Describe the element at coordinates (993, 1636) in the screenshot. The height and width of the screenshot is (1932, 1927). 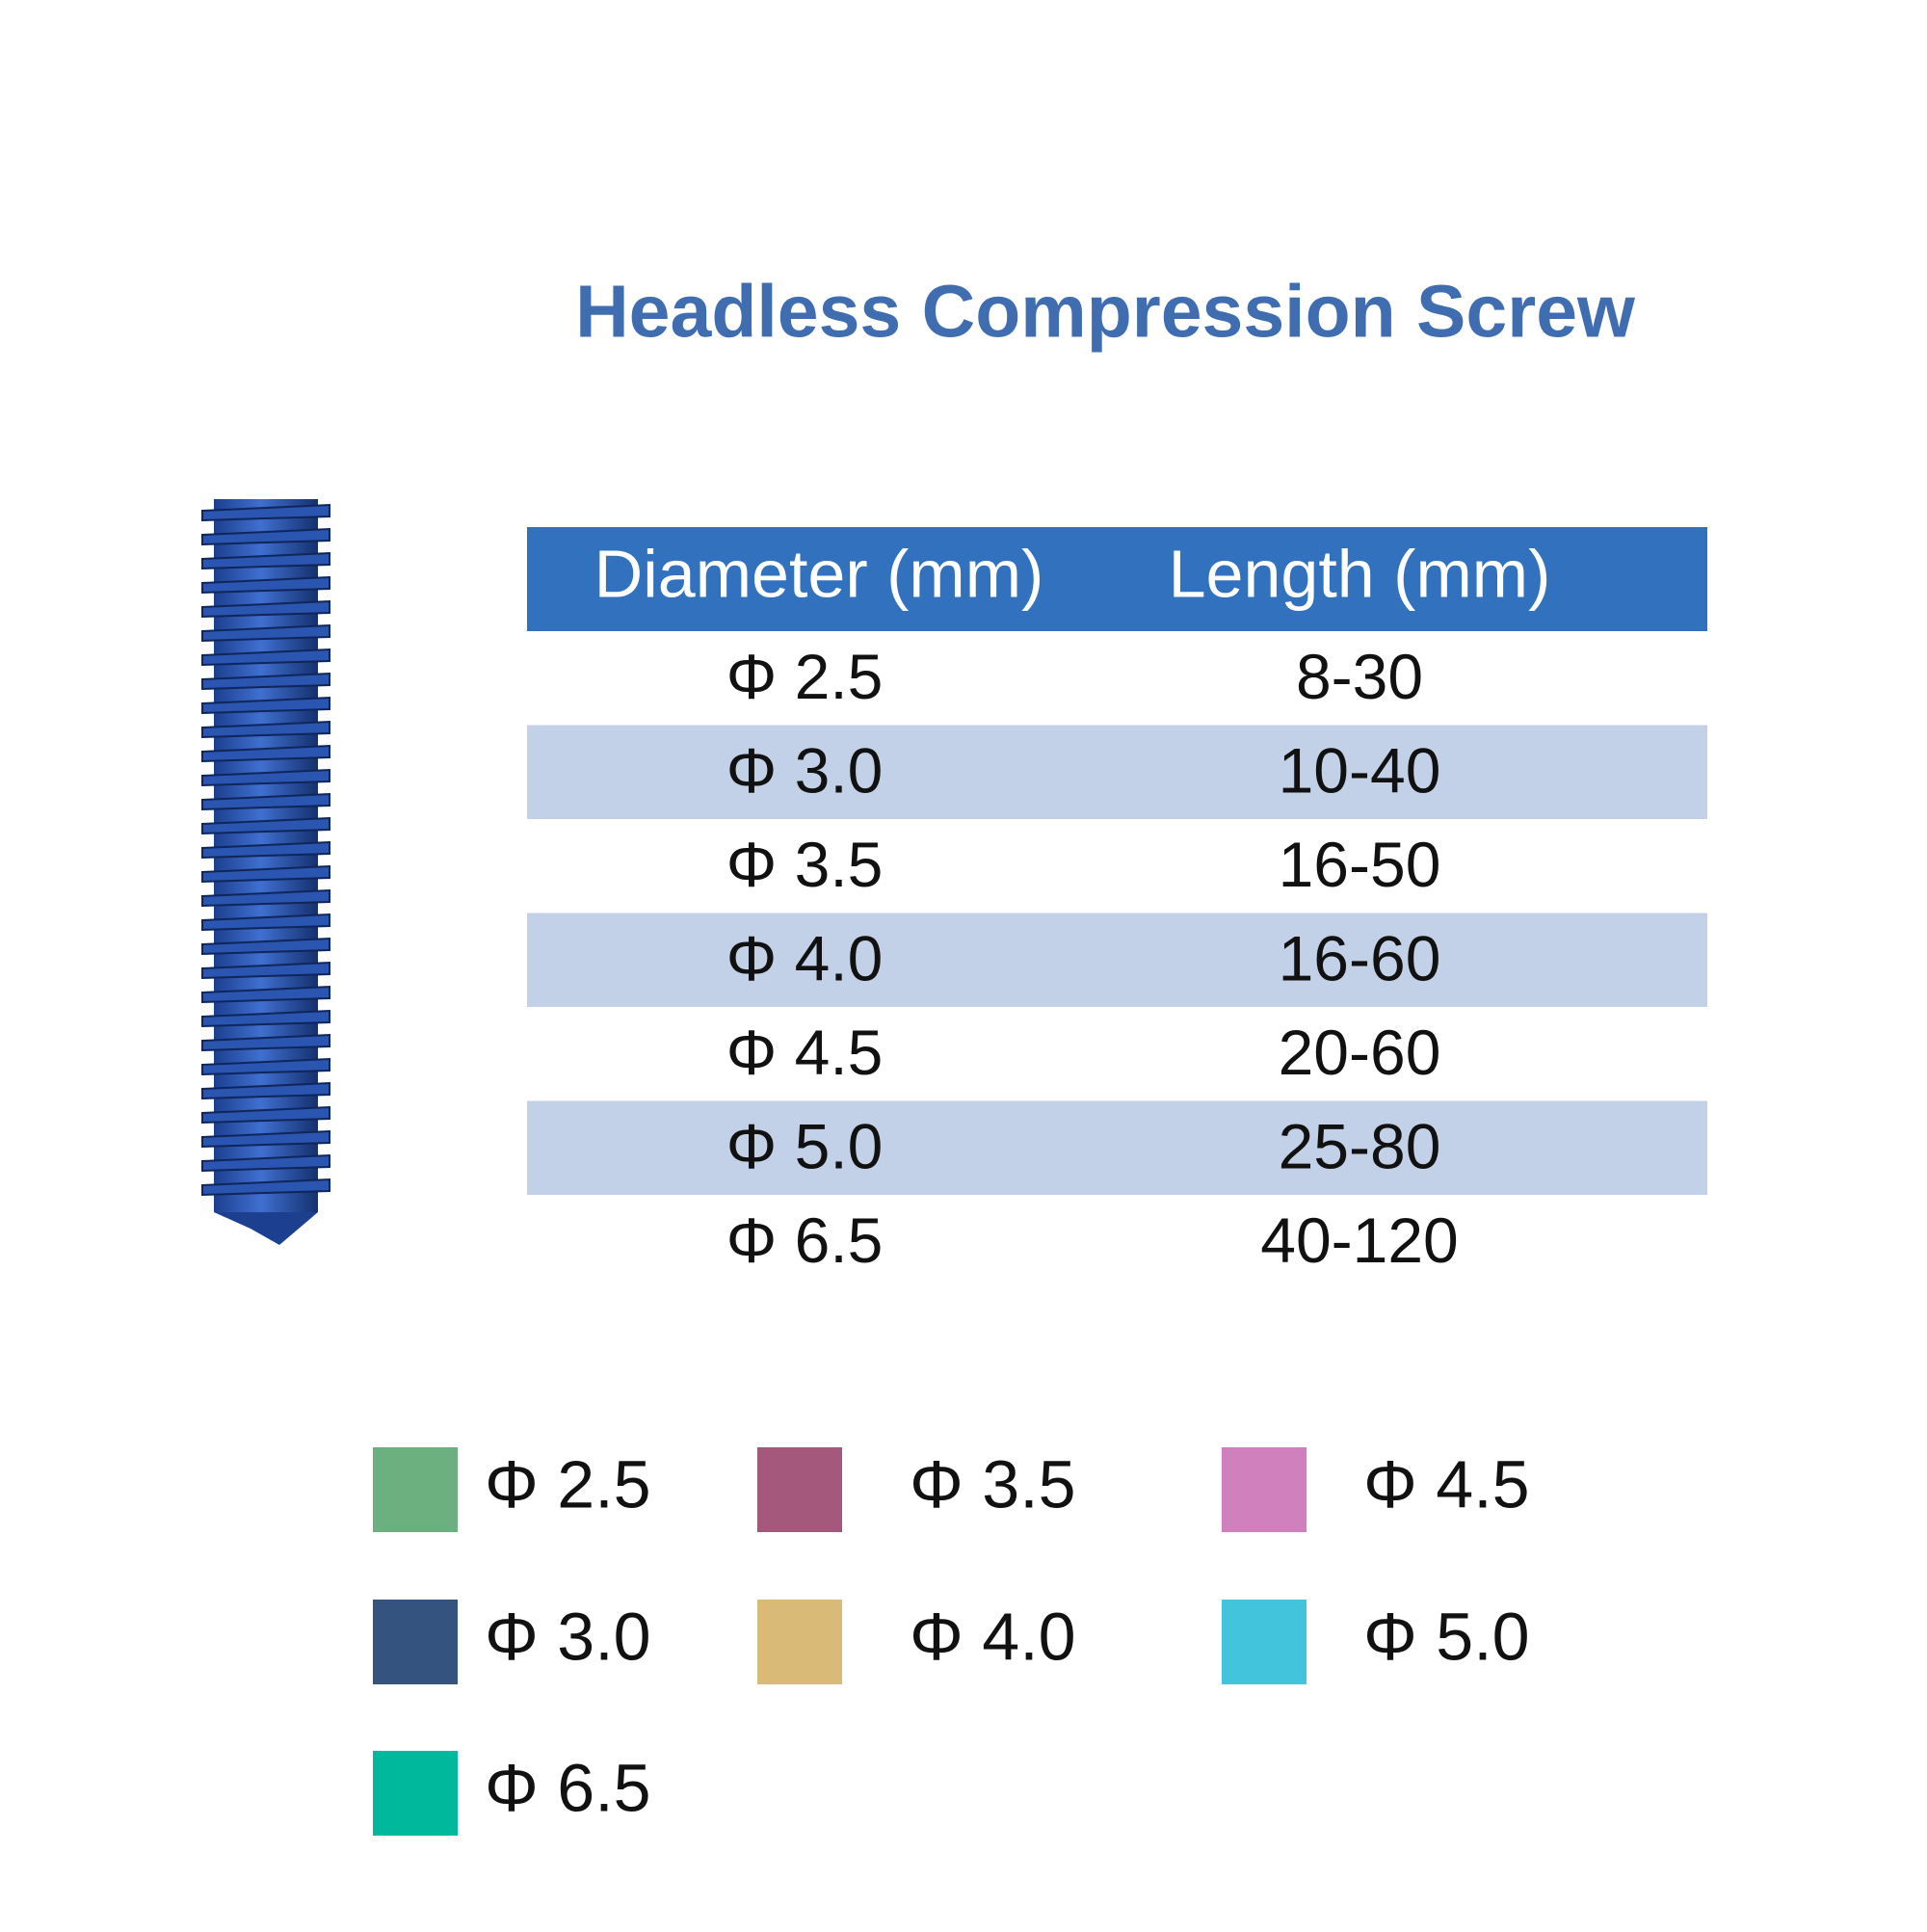
I see `legend-label: Φ 4.0` at that location.